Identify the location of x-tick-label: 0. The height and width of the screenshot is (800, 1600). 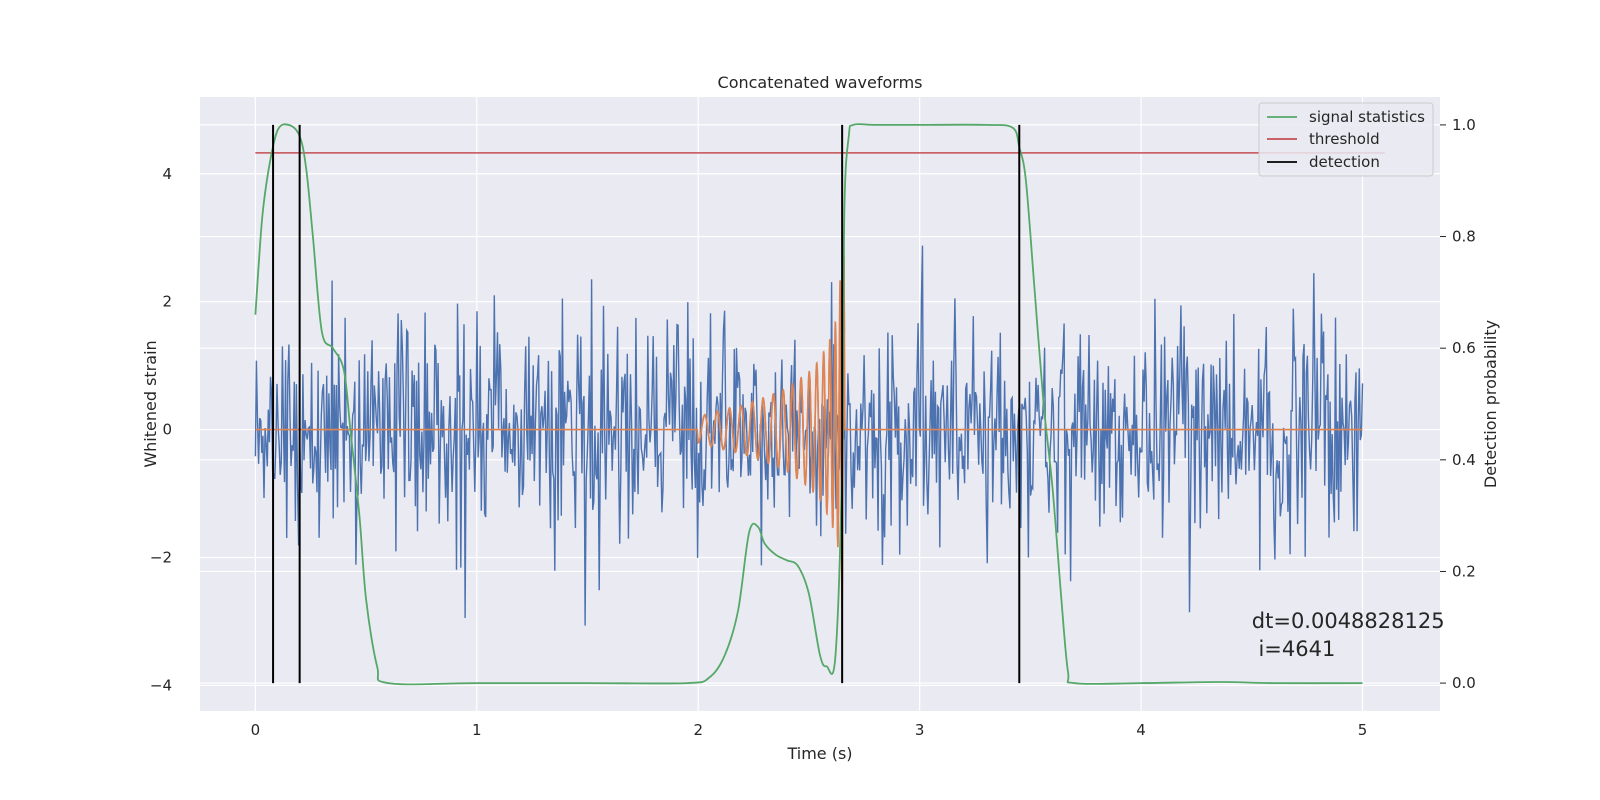
(256, 730).